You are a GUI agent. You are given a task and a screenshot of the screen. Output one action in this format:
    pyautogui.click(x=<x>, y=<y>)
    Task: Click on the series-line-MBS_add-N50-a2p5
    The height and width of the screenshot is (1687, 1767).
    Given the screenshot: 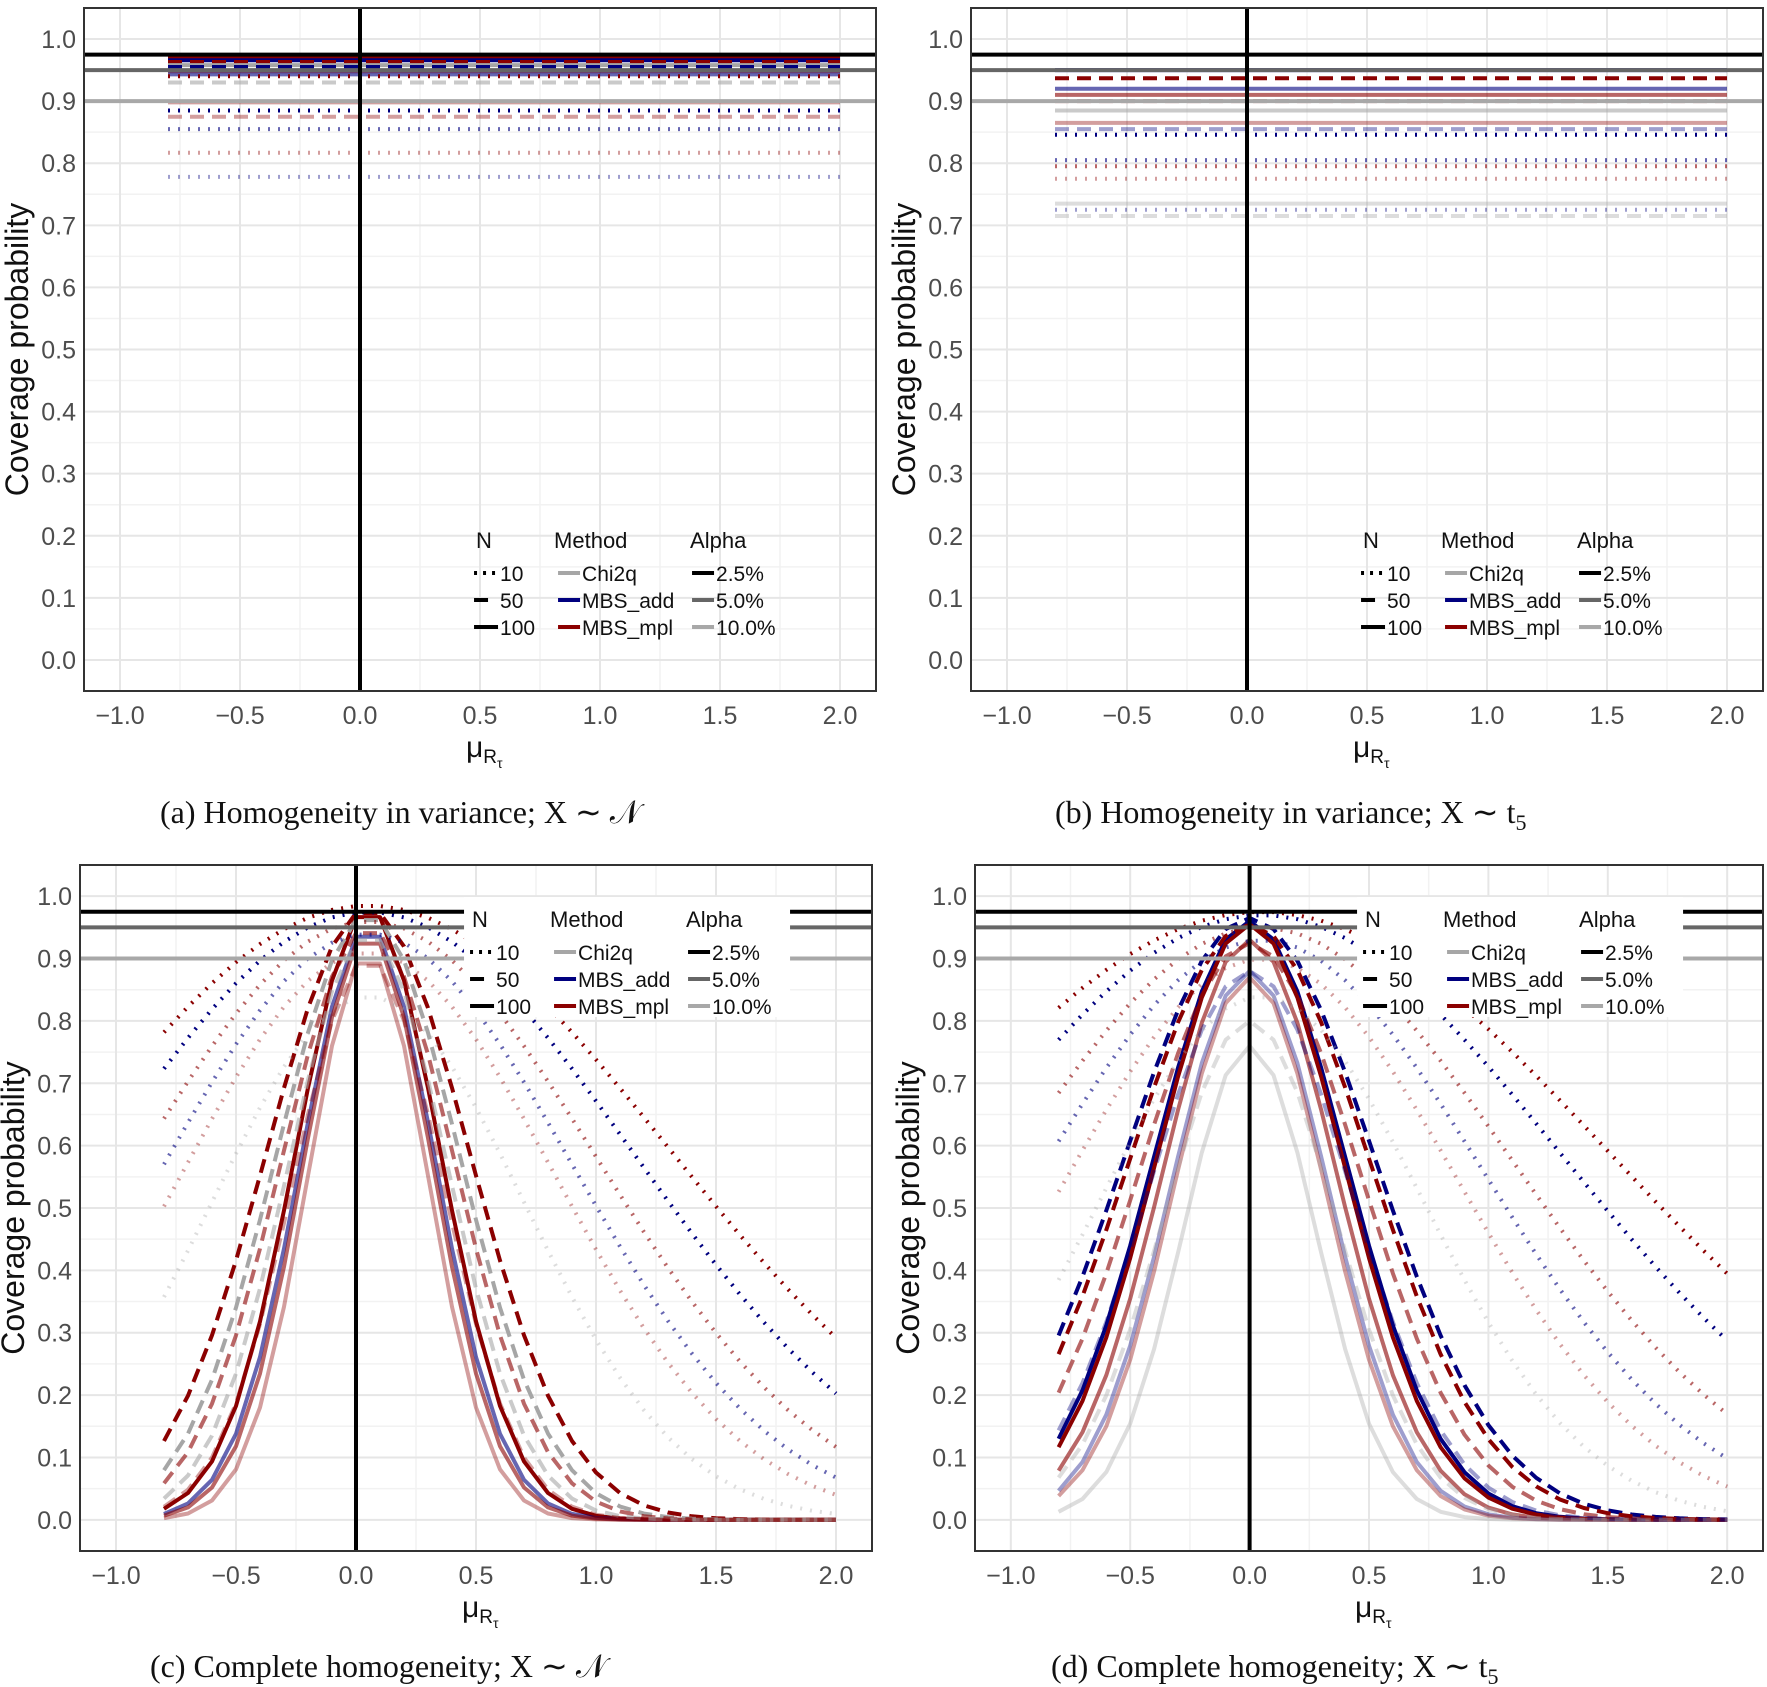 What is the action you would take?
    pyautogui.click(x=1392, y=1219)
    